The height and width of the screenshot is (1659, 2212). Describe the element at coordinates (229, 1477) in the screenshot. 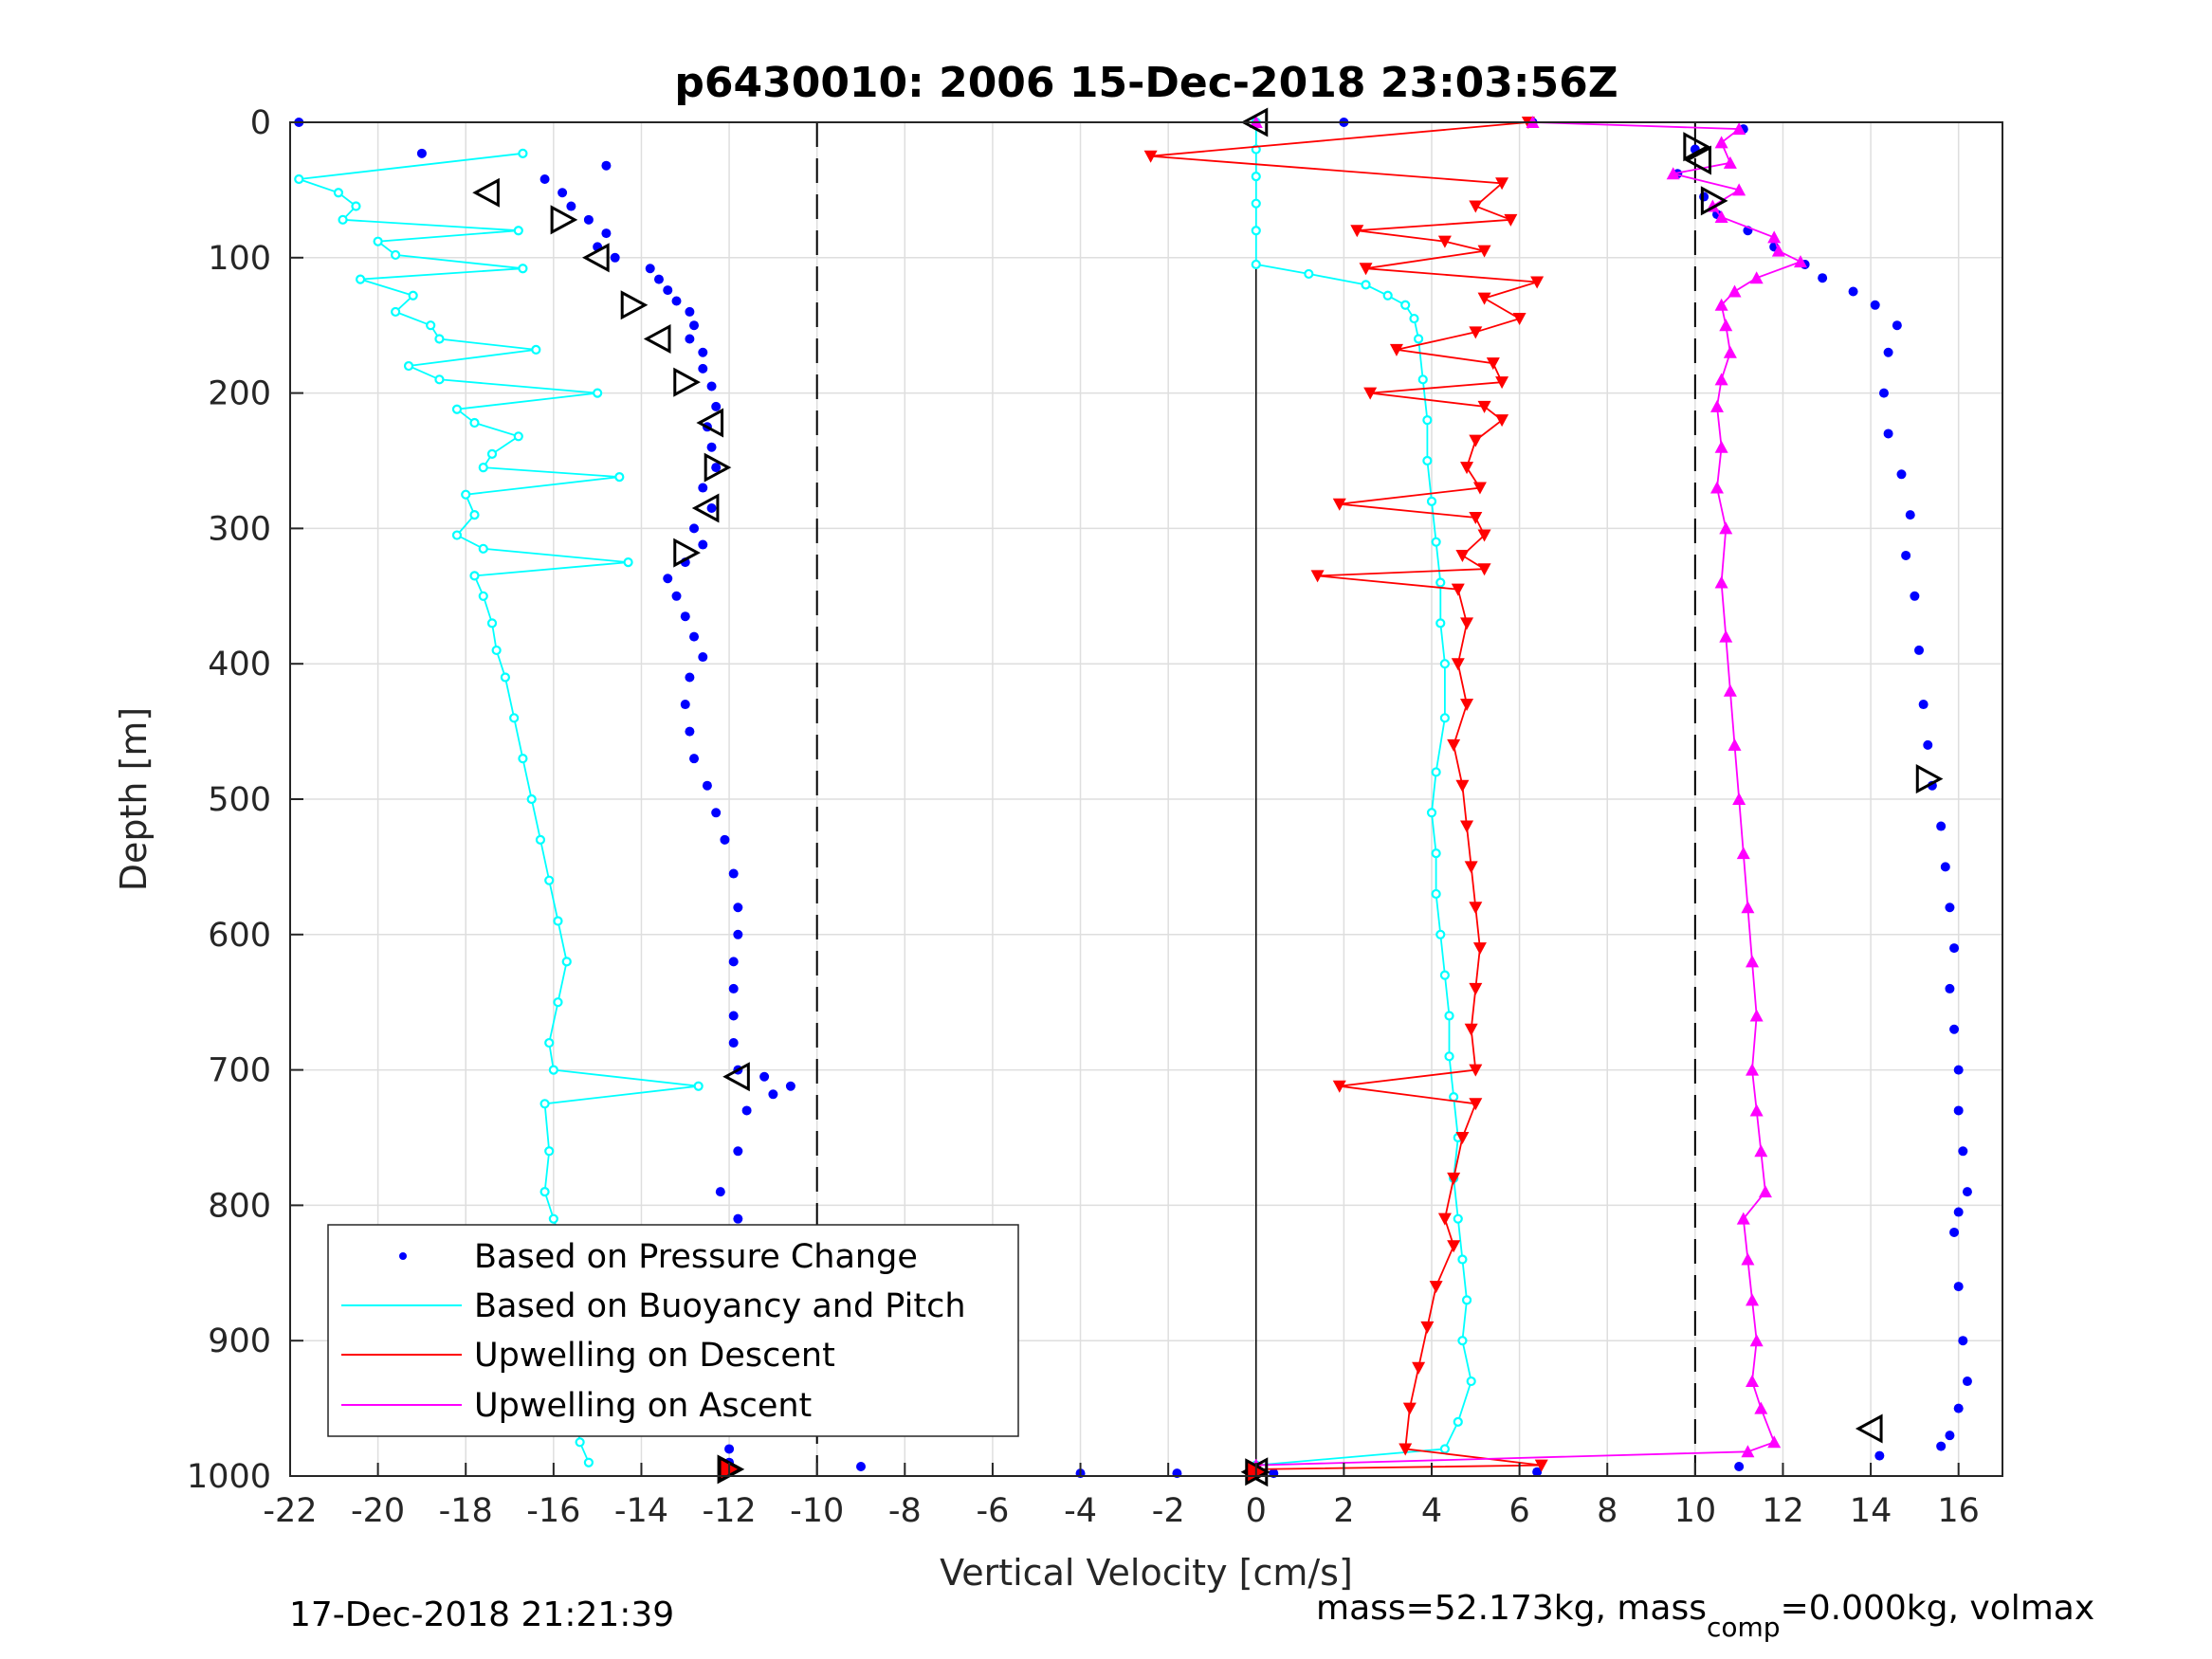

I see `y-tick-label: 1000` at that location.